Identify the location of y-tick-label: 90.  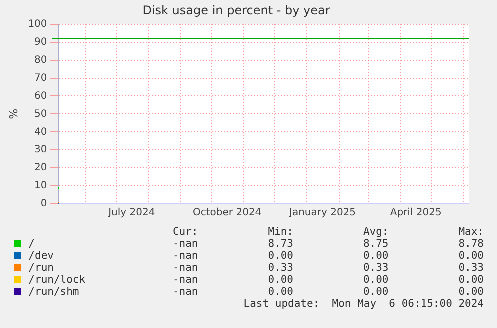
(41, 42).